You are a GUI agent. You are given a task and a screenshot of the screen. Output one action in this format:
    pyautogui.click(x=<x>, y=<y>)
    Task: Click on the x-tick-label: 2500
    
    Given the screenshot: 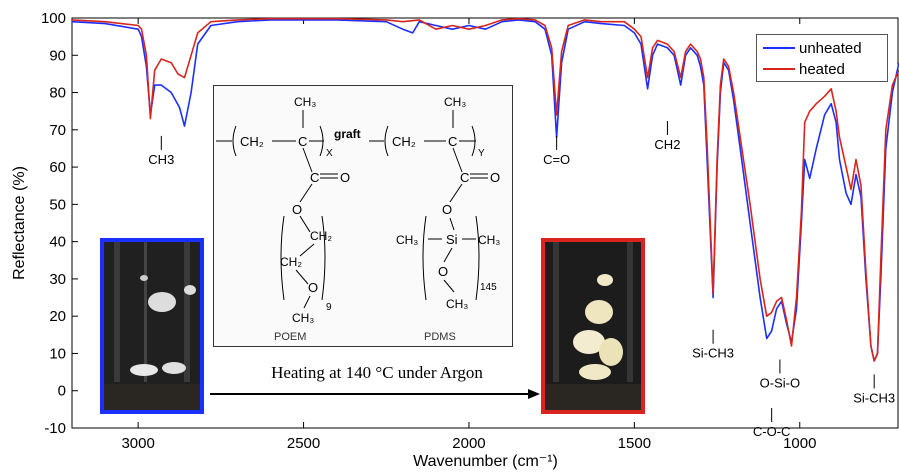 What is the action you would take?
    pyautogui.click(x=303, y=443)
    